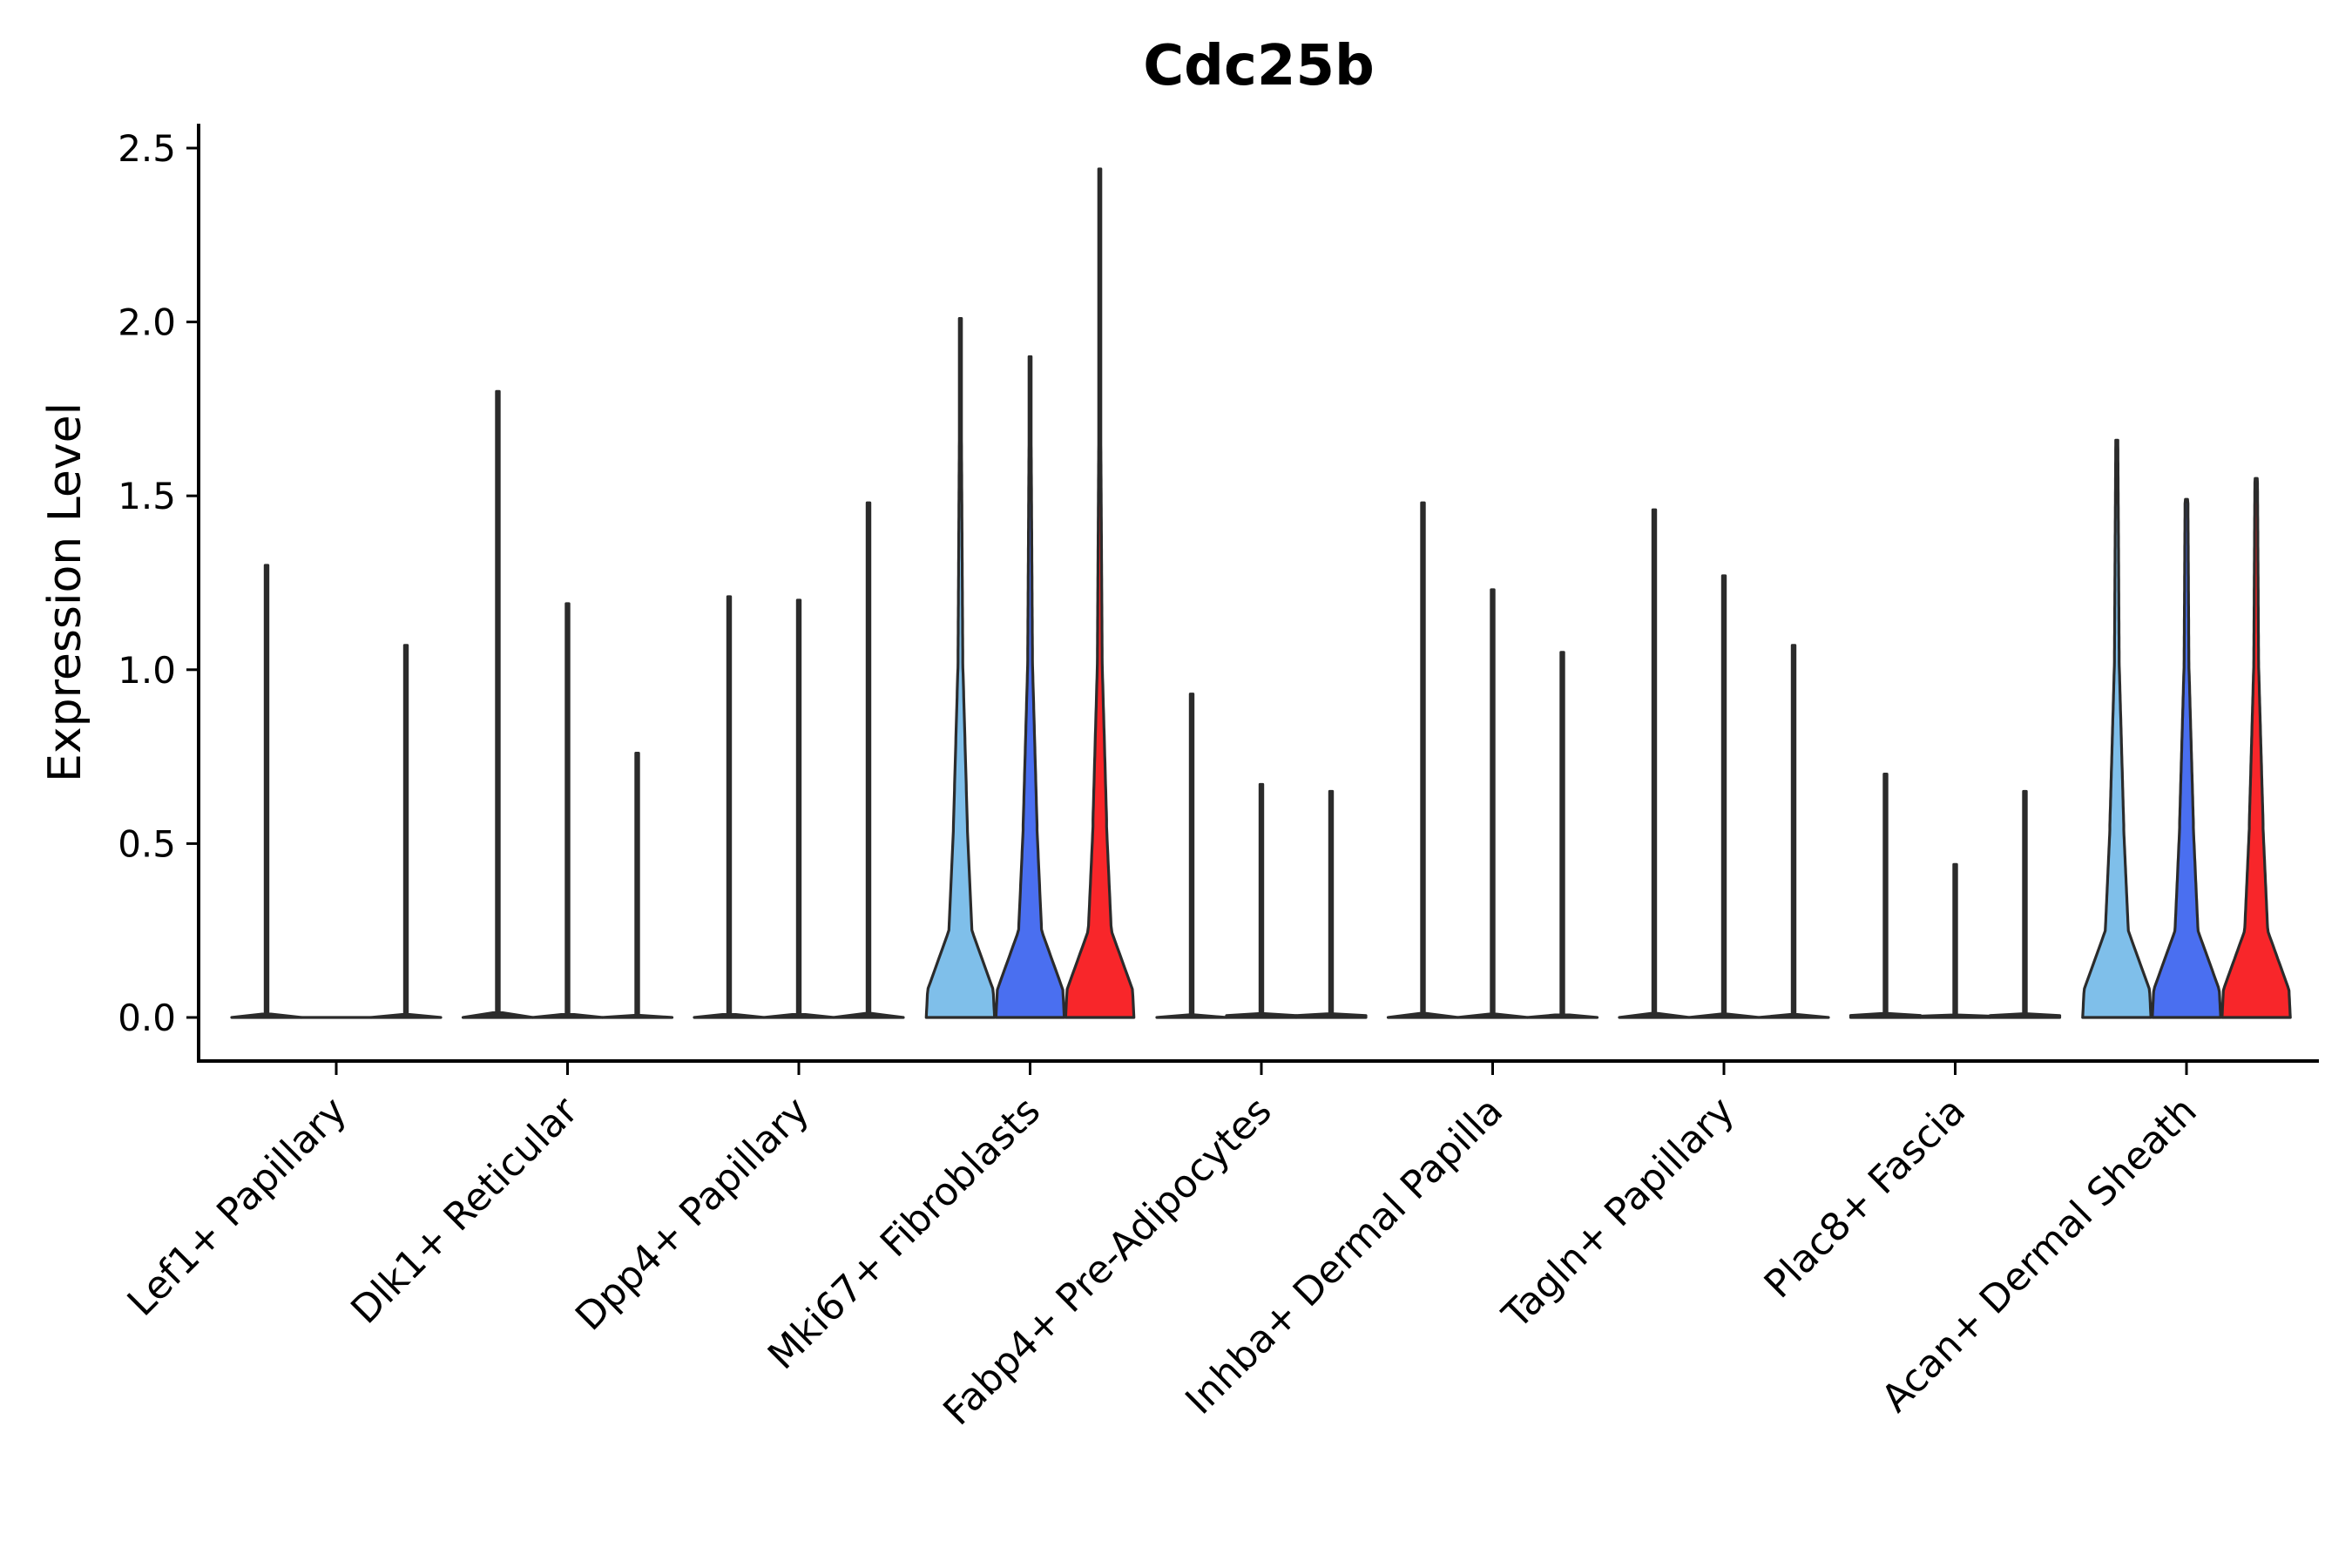 The height and width of the screenshot is (1568, 2352). What do you see at coordinates (147, 844) in the screenshot?
I see `y-tick-label: 0.5` at bounding box center [147, 844].